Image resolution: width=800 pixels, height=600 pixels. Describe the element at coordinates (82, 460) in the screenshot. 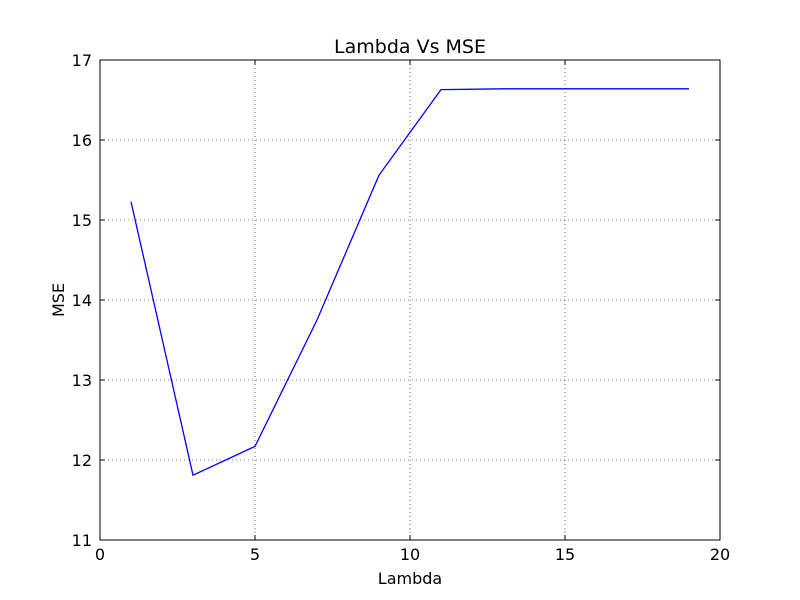

I see `y-tick-label: 12` at that location.